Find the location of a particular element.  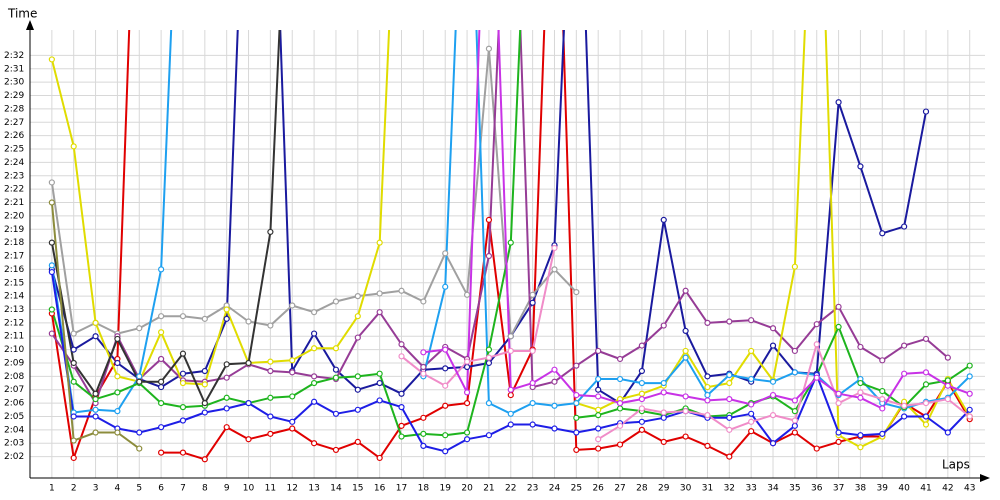

y-axis-title: Time is located at coordinates (22, 14).